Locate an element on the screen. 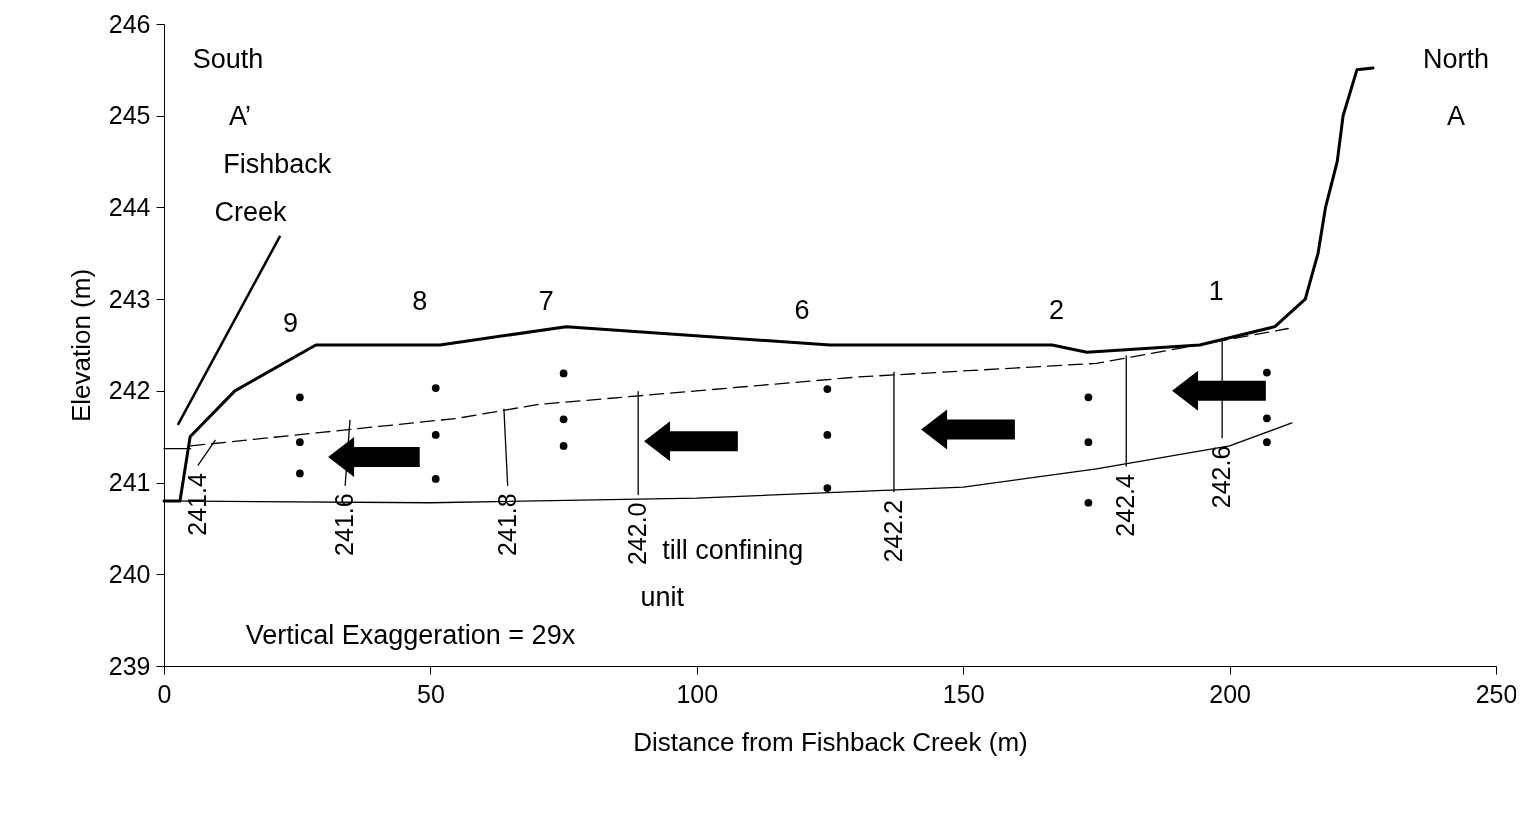 Image resolution: width=1532 pixels, height=816 pixels. annotation: 1 is located at coordinates (1216, 290).